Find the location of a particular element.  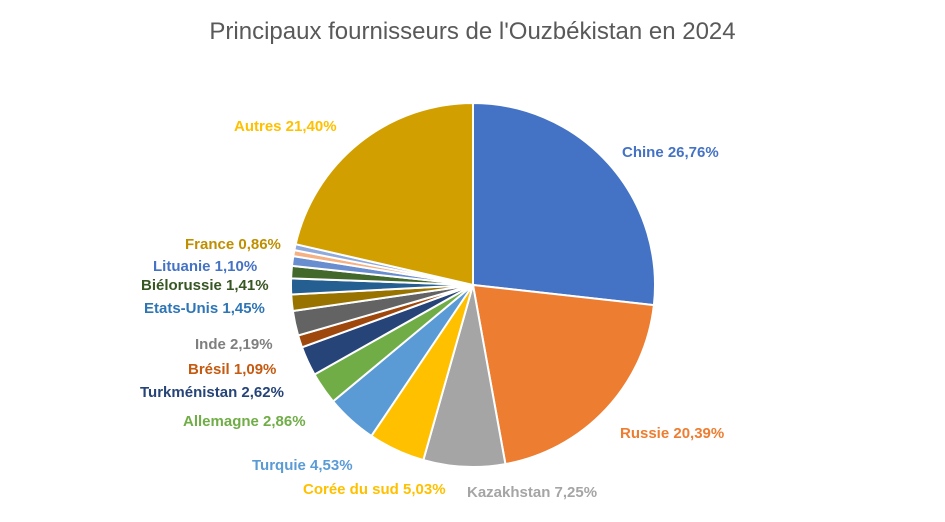

pie-slice-chine is located at coordinates (564, 204).